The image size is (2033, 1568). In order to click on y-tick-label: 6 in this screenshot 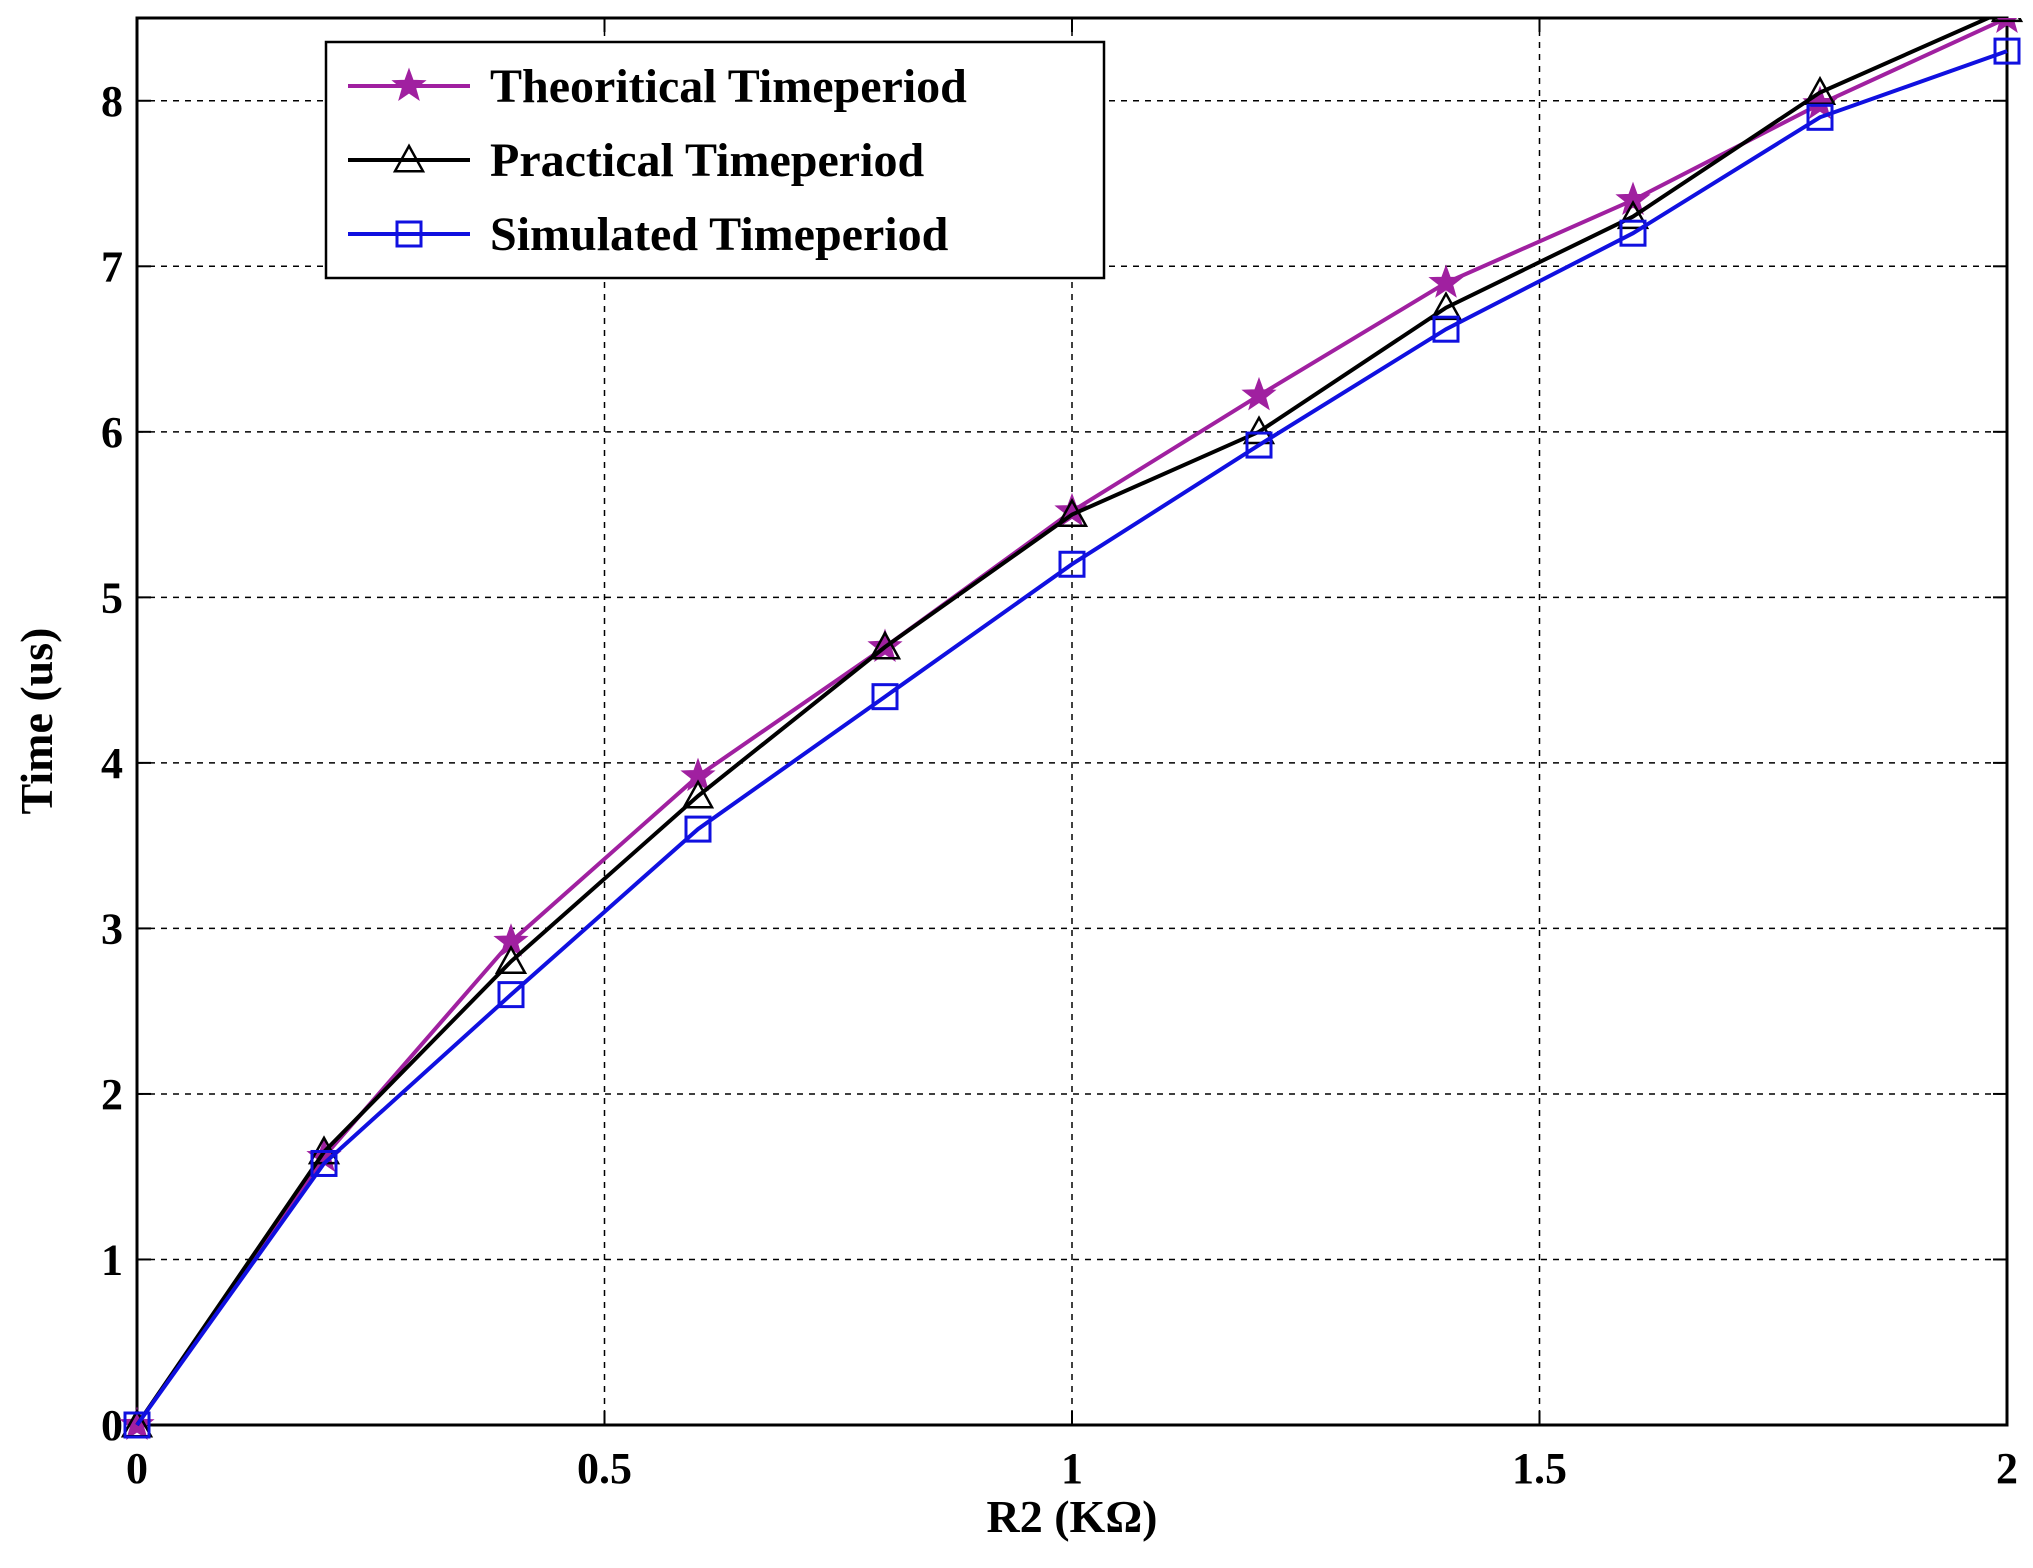, I will do `click(112, 432)`.